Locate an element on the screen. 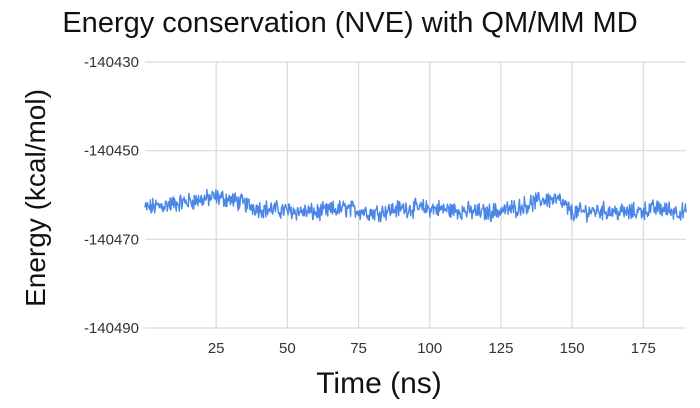  x-tick-label: 100 is located at coordinates (429, 348).